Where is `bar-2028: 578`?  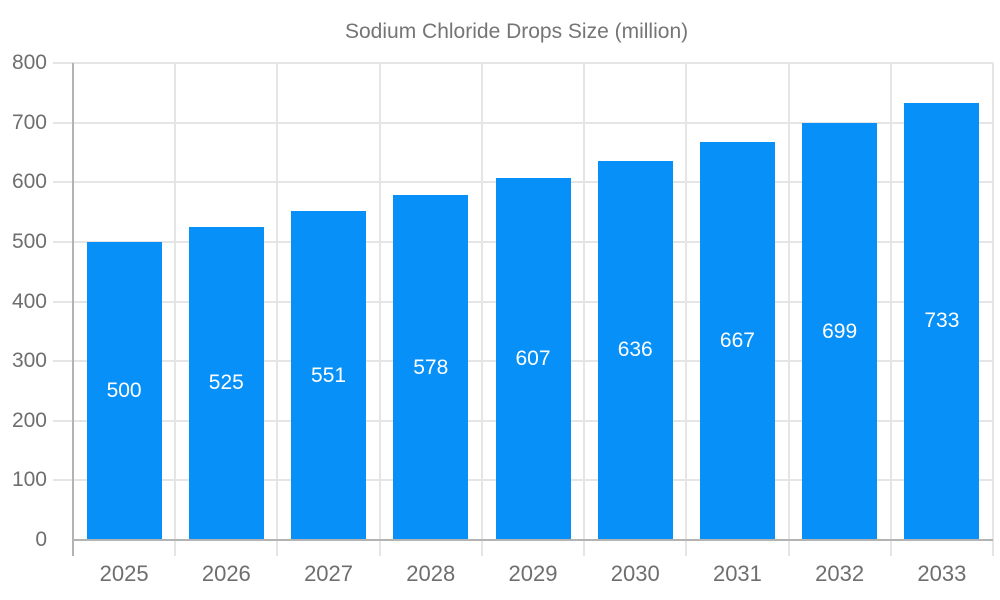 bar-2028: 578 is located at coordinates (431, 367).